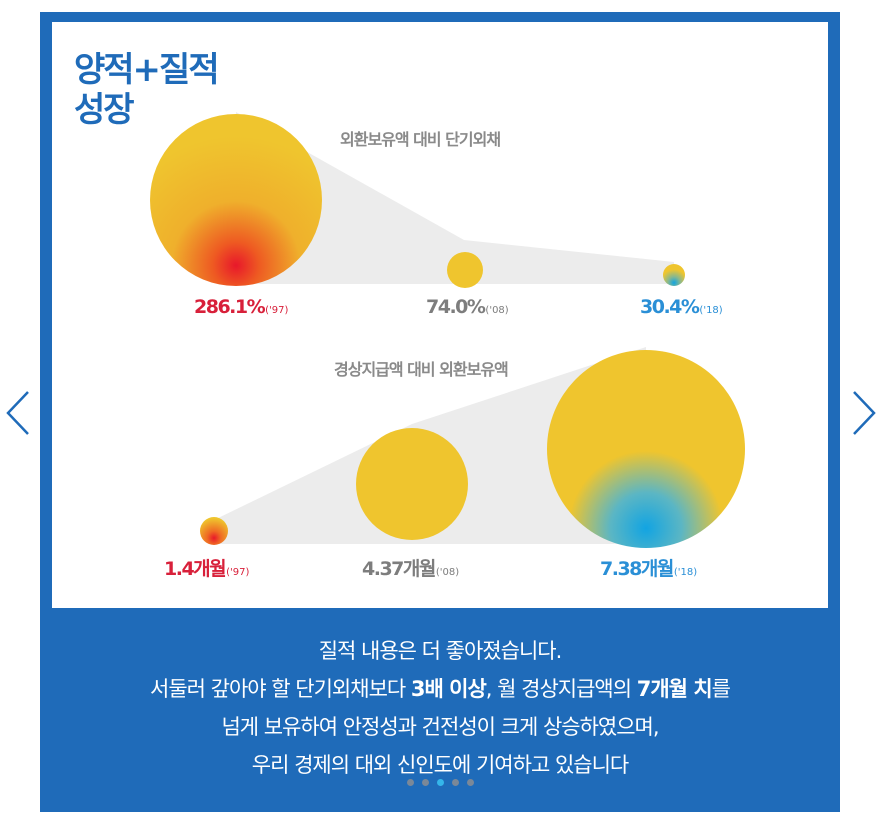 This screenshot has width=884, height=830. Describe the element at coordinates (637, 569) in the screenshot. I see `value-text: 7.38개월` at that location.